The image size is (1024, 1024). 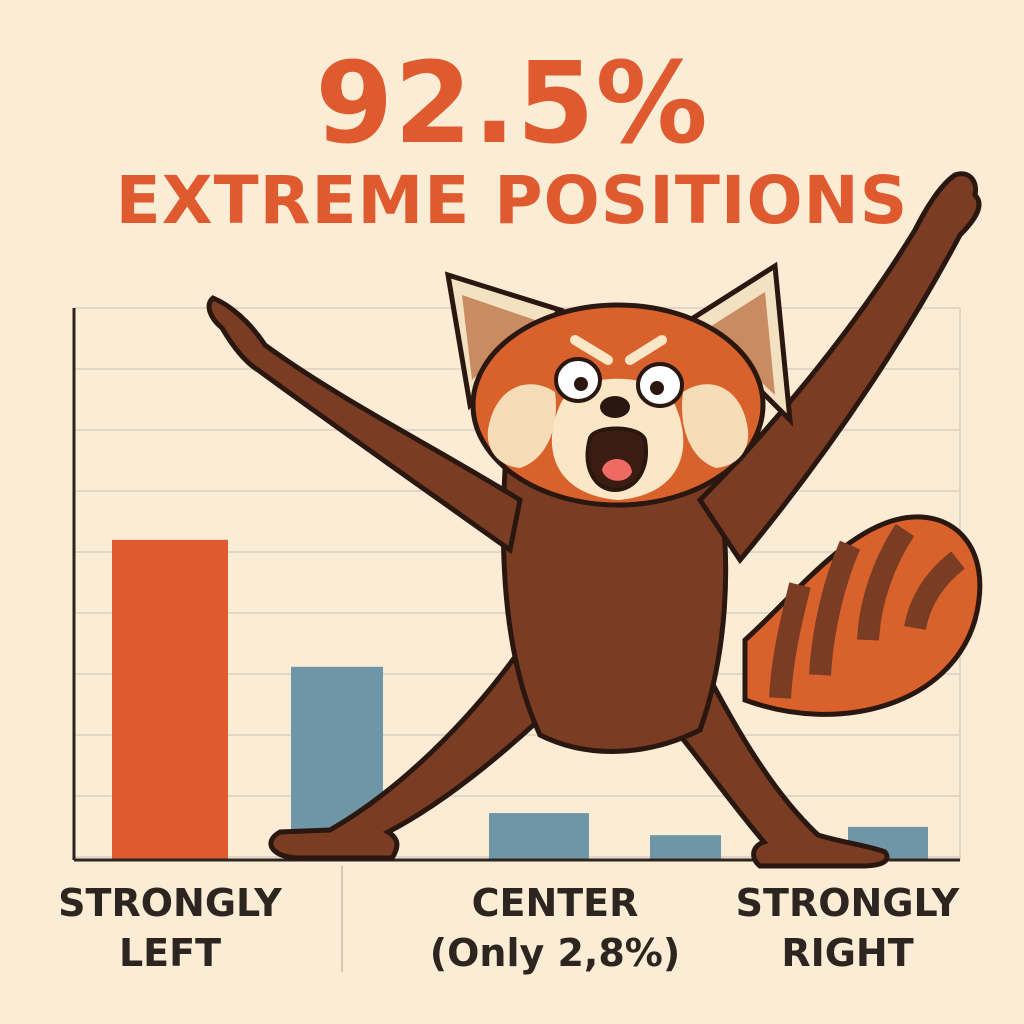 What do you see at coordinates (646, 350) in the screenshot?
I see `panda-right-brow` at bounding box center [646, 350].